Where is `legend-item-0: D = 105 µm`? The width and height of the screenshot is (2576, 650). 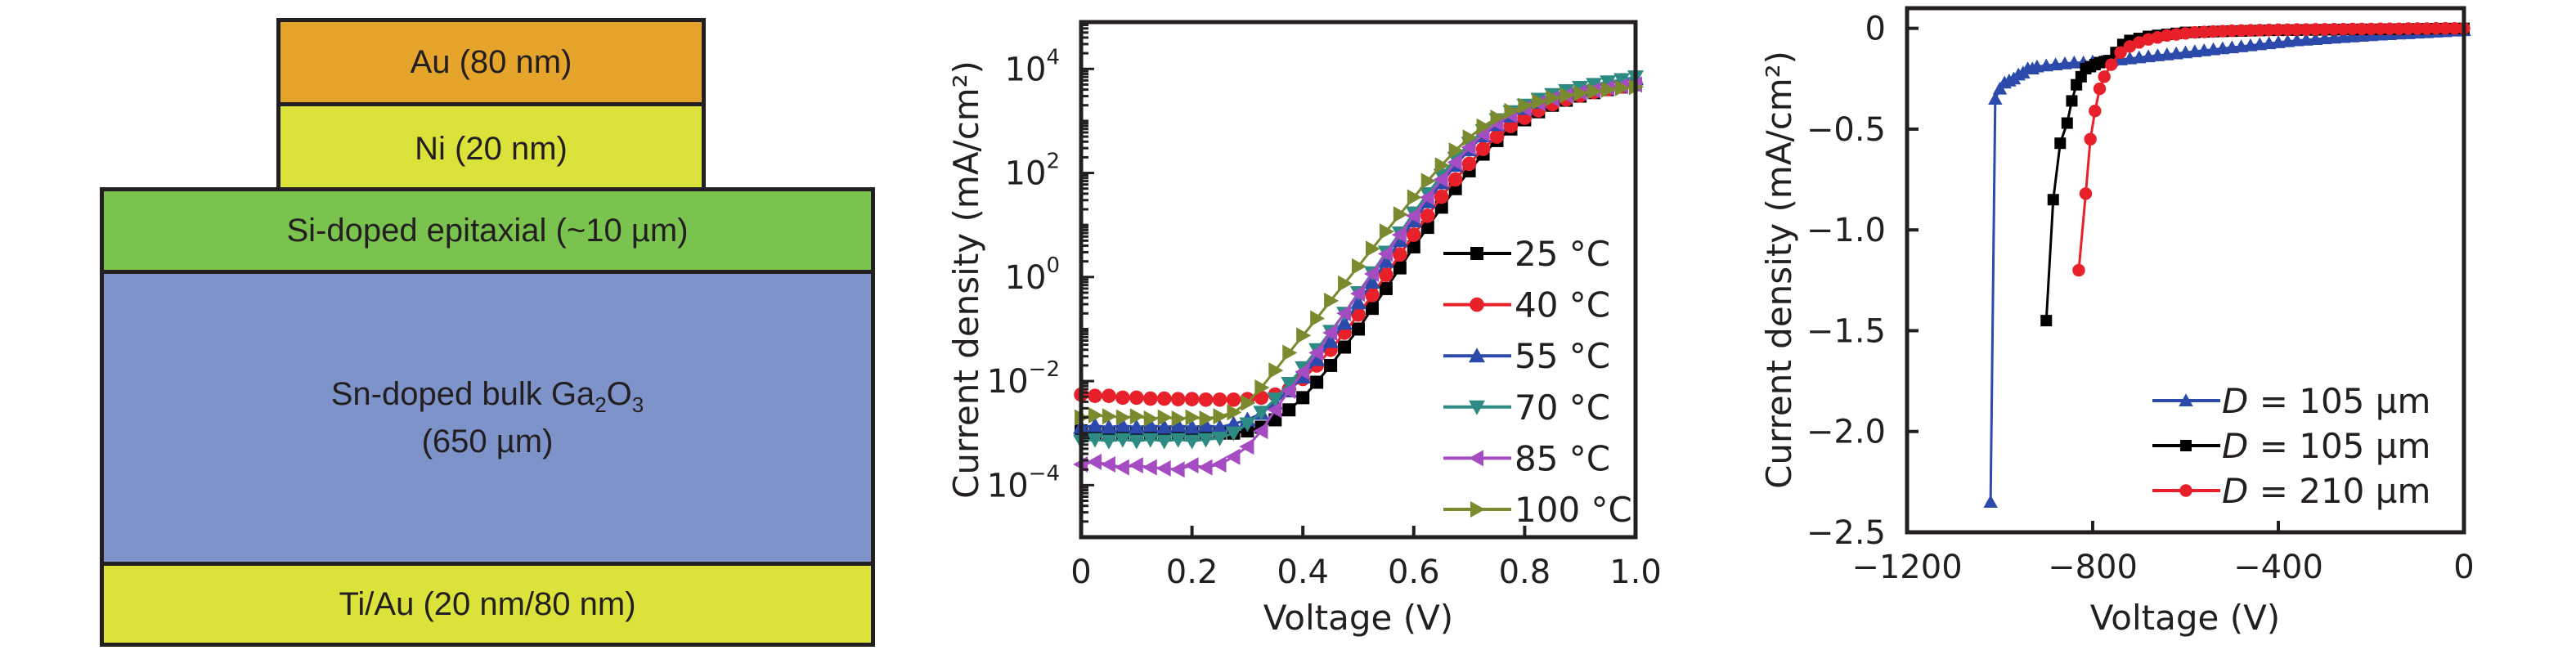 legend-item-0: D = 105 µm is located at coordinates (2291, 401).